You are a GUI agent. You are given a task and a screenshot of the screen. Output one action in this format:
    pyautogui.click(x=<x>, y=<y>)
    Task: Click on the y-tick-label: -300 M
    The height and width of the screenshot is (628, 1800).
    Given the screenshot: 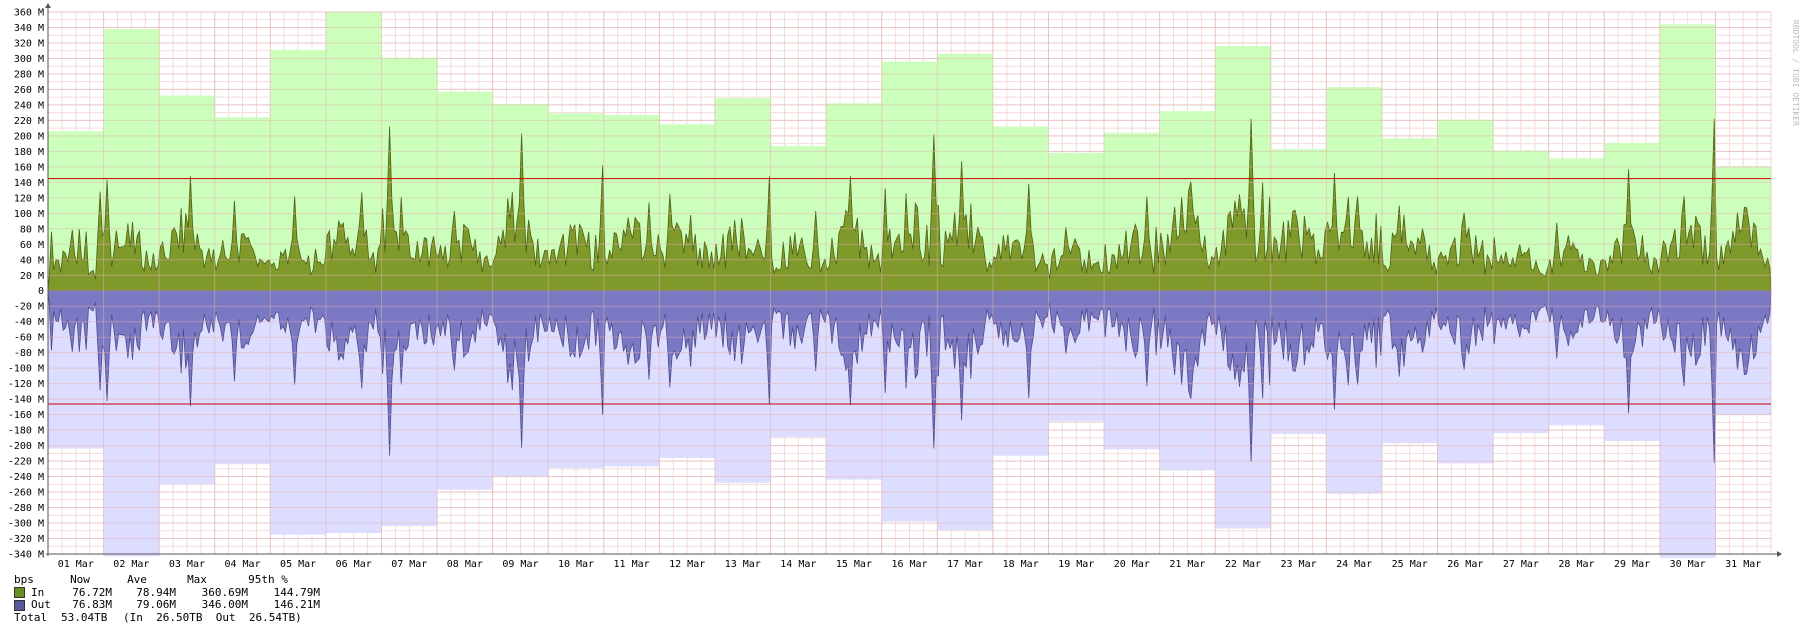 What is the action you would take?
    pyautogui.click(x=26, y=524)
    